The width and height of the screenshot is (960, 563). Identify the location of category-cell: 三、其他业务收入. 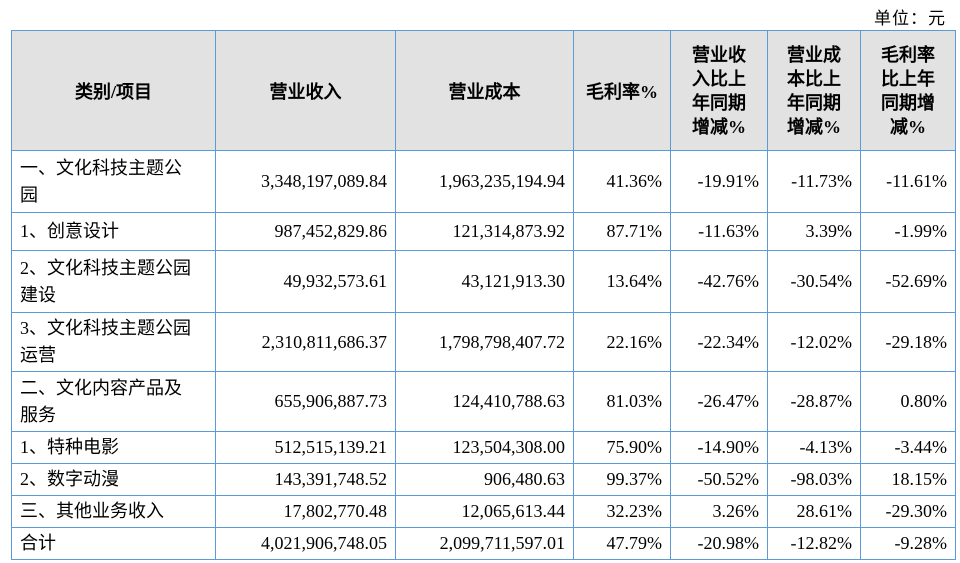
(113, 511).